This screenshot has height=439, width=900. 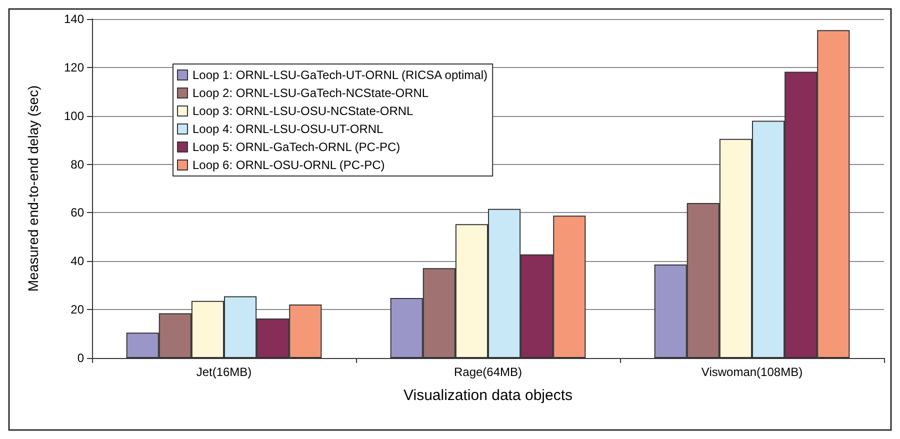 What do you see at coordinates (310, 93) in the screenshot?
I see `legend-label: Loop 2: ORNL-LSU-GaTech-NCState-ORNL` at bounding box center [310, 93].